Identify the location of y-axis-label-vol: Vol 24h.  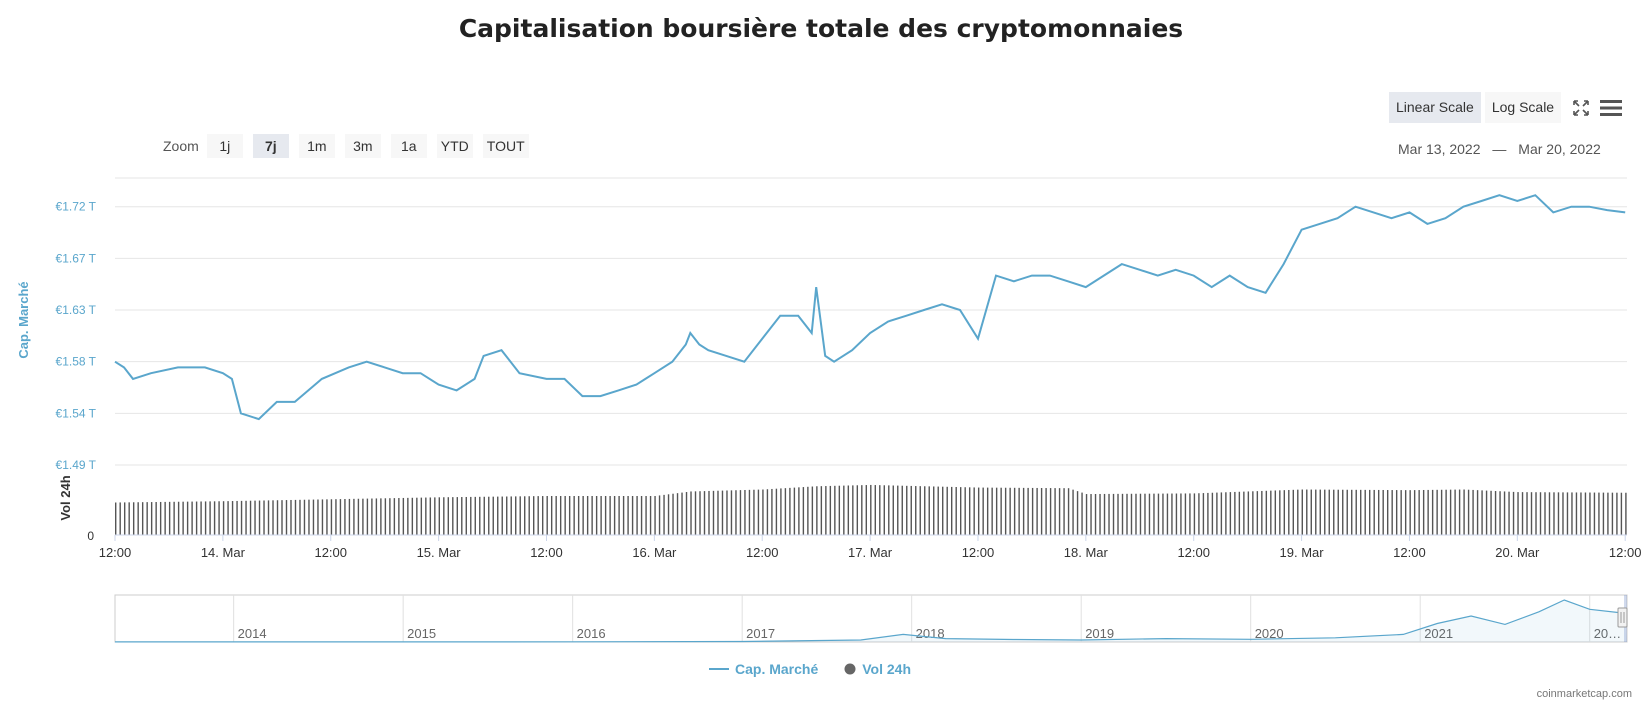
(65, 497).